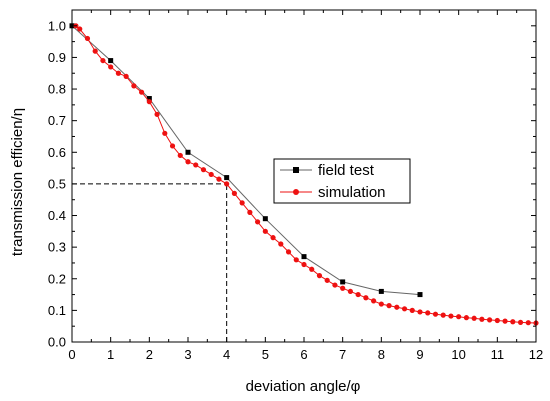  I want to click on y-tick-label: 0.3, so click(57, 247).